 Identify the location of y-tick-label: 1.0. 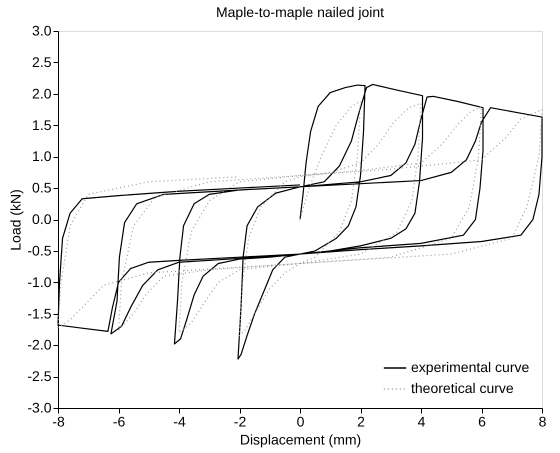
(42, 156).